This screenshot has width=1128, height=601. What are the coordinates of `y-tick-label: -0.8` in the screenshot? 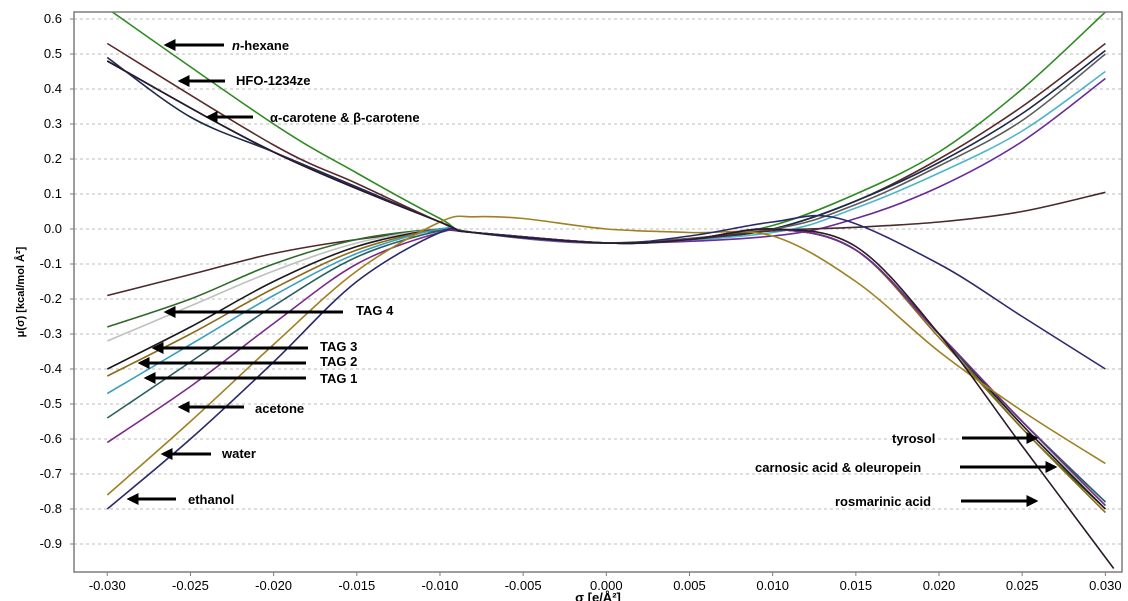 It's located at (51, 508).